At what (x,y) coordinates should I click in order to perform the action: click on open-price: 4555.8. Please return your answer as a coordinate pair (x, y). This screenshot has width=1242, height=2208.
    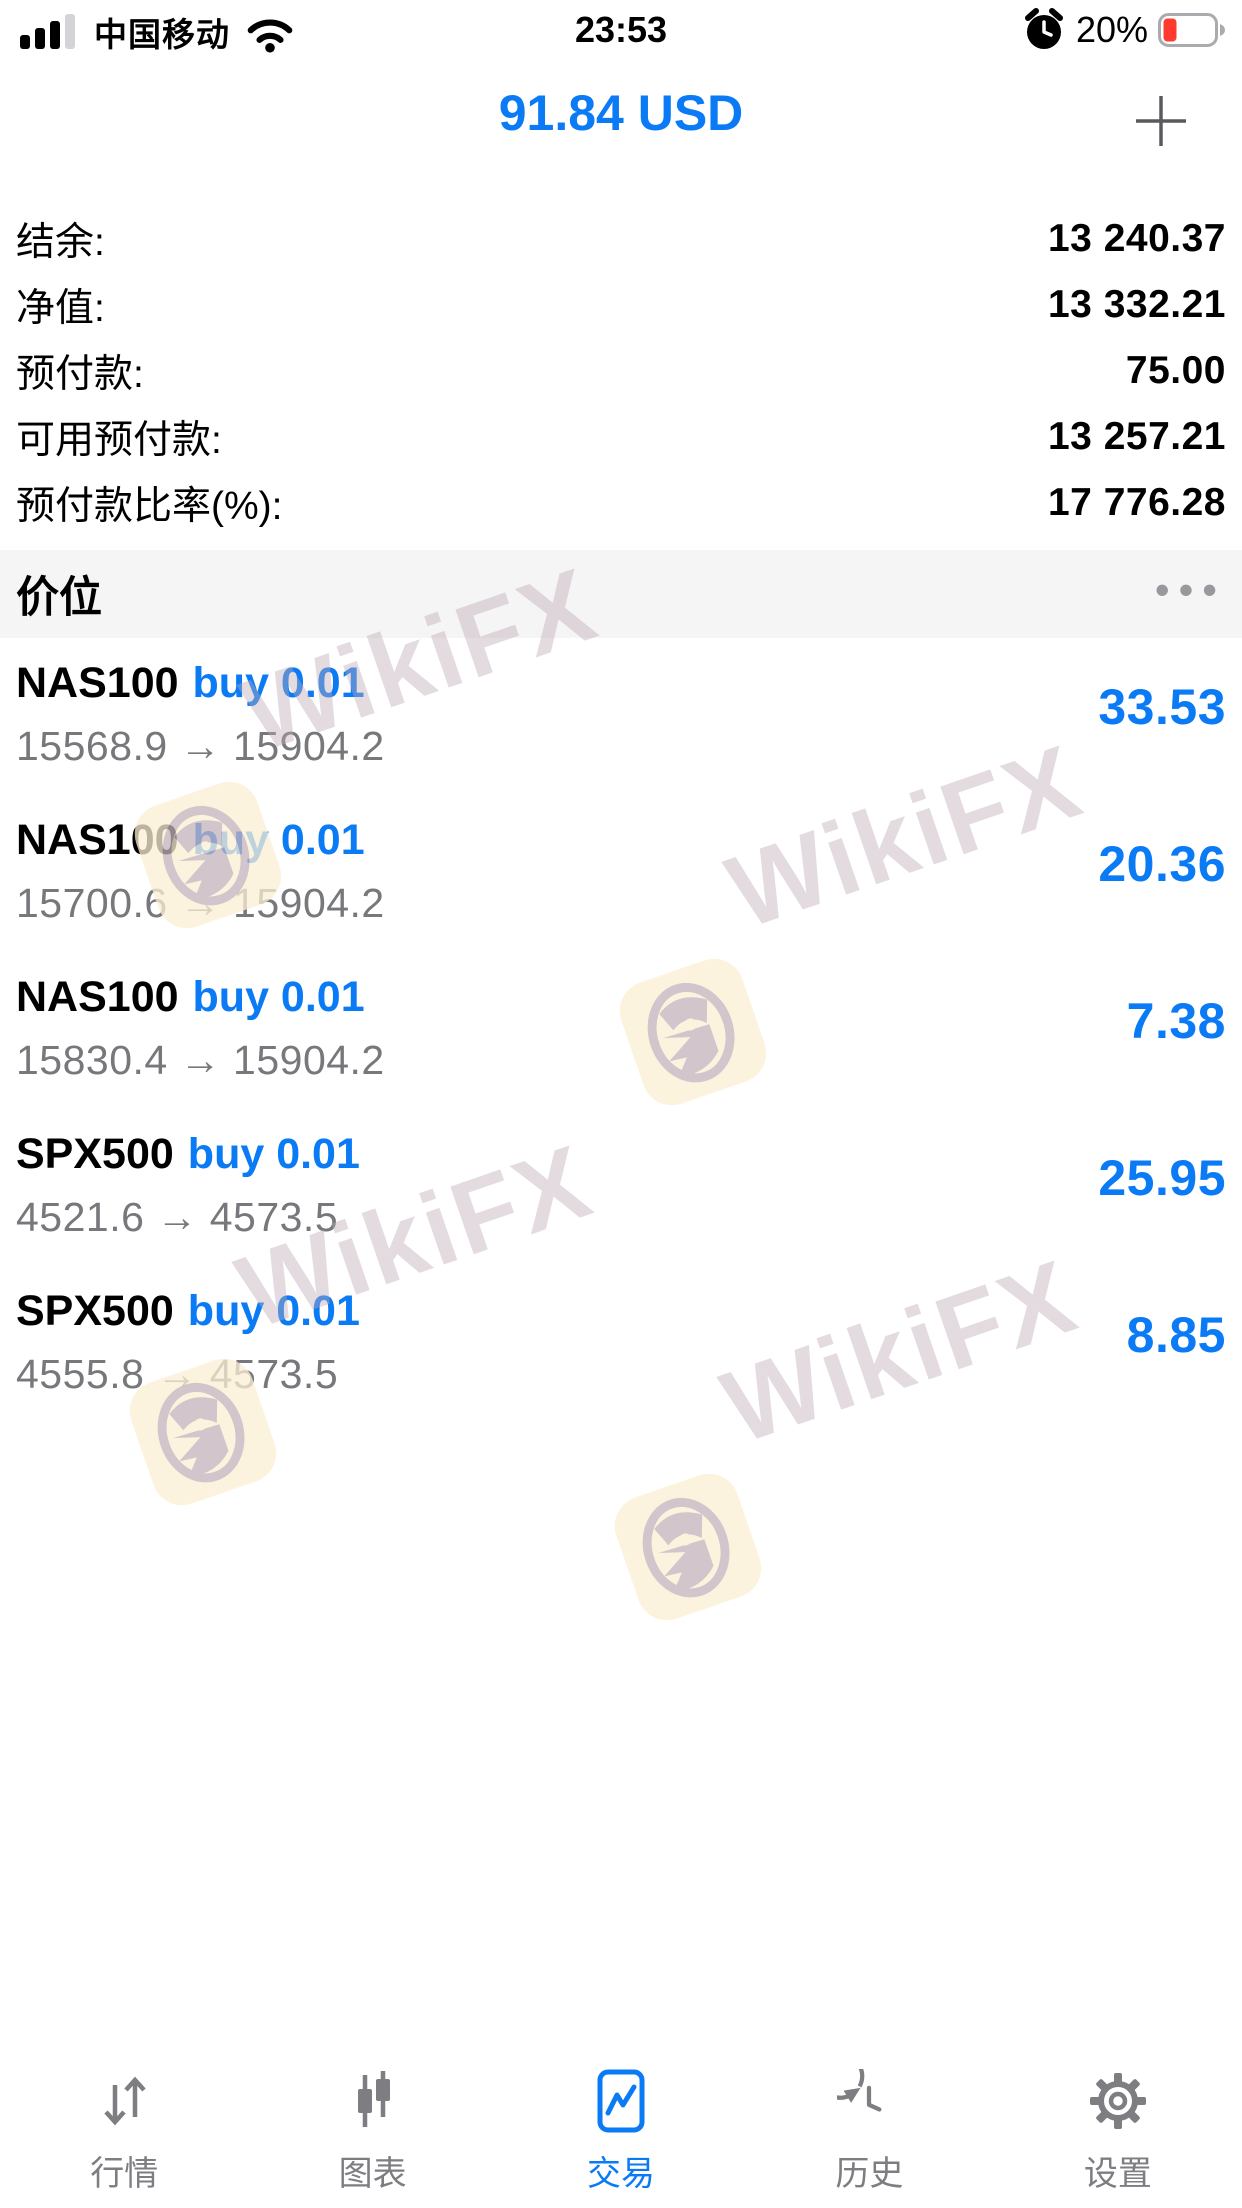
    Looking at the image, I should click on (80, 1373).